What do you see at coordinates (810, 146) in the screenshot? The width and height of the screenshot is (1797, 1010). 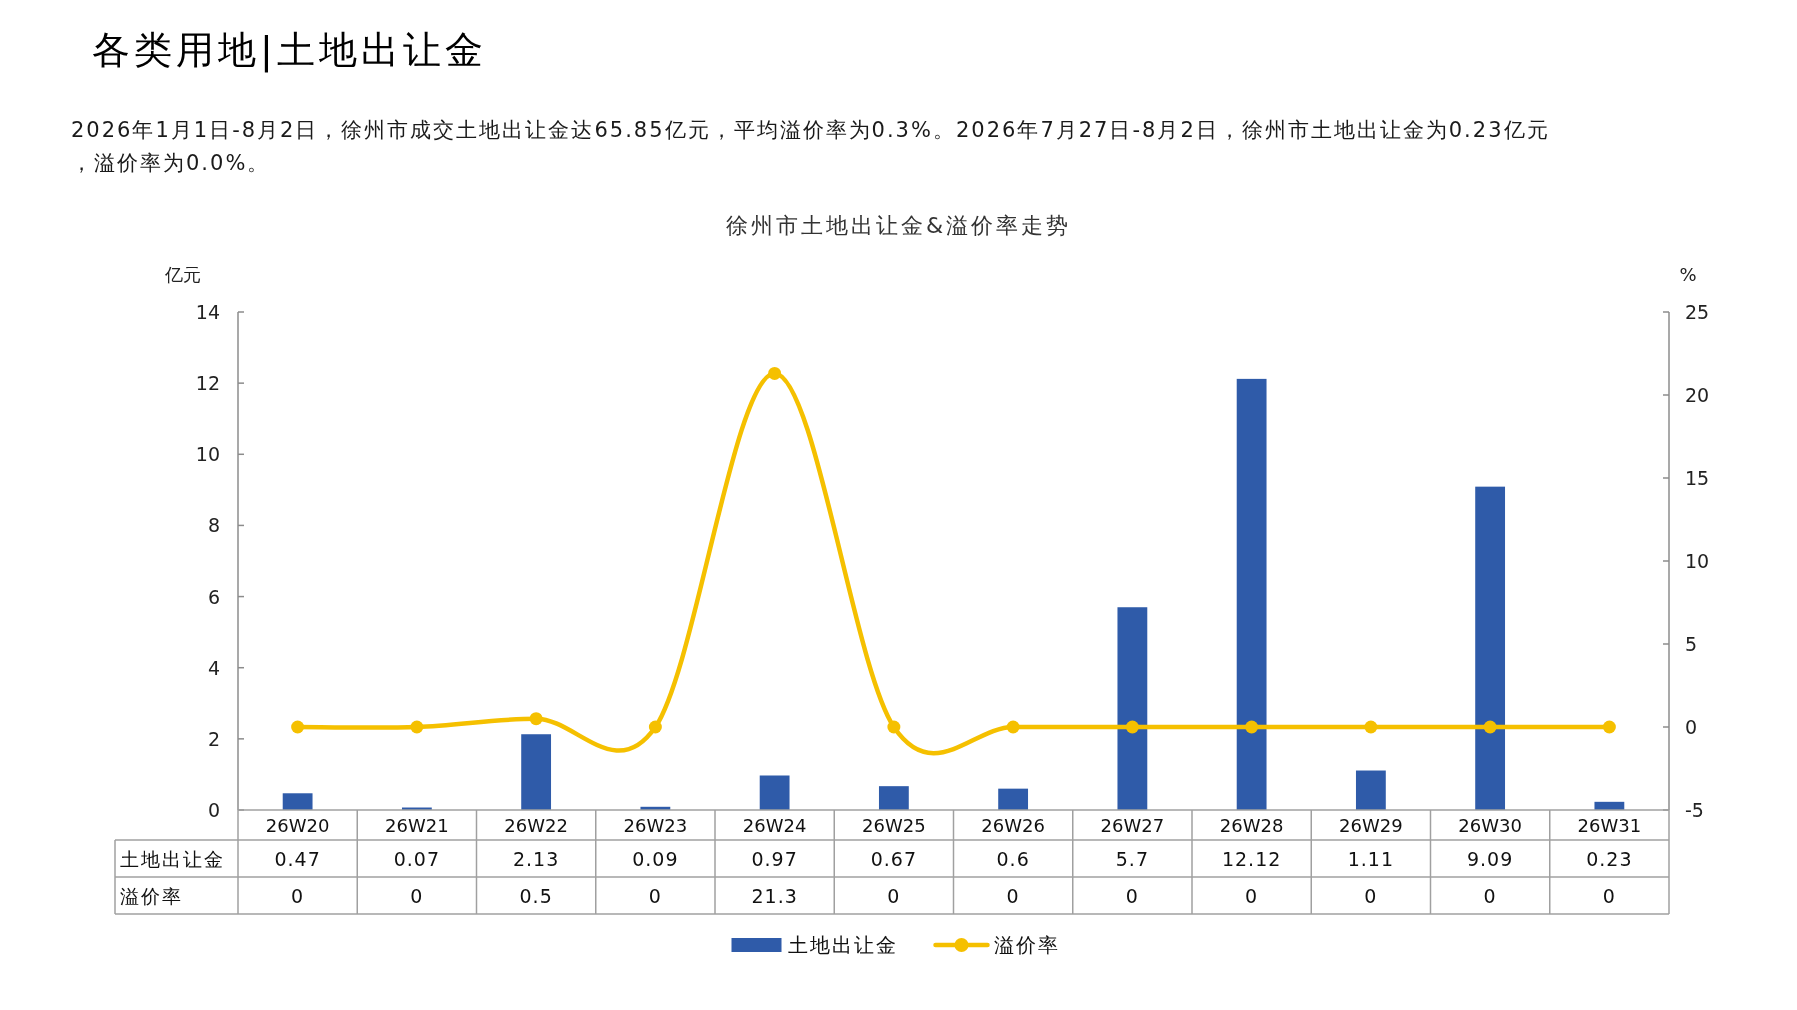 I see `chart-subtitle: 2026年1月1日-8月2日，徐州市成交土地出让金达65.85亿元，平均溢价率为0.3%。2026年7月27日-8月2日，徐州市土地出让金为0.23亿元，溢价率为0.0%。` at bounding box center [810, 146].